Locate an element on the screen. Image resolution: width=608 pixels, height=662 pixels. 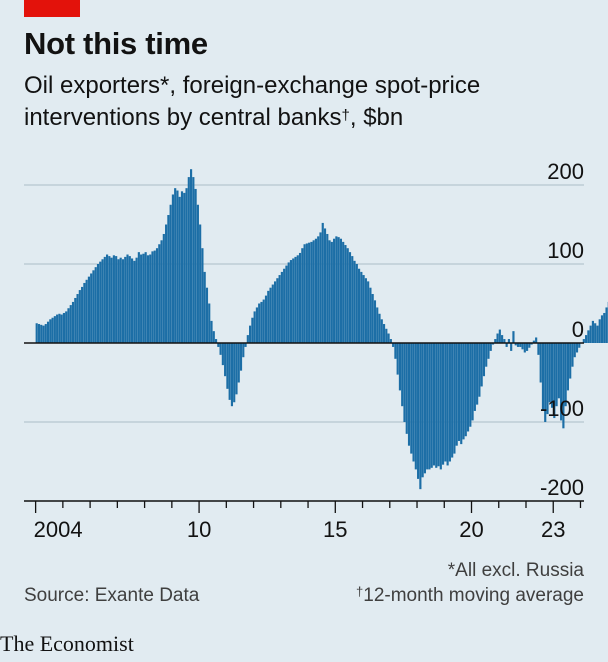
y-tick-label: -200 is located at coordinates (562, 487).